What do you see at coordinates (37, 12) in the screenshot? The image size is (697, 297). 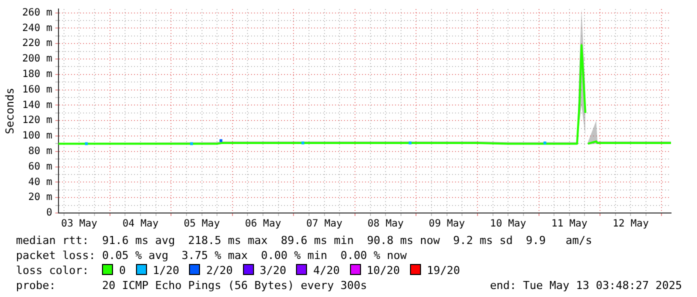 I see `y-tick-label: 260 m` at bounding box center [37, 12].